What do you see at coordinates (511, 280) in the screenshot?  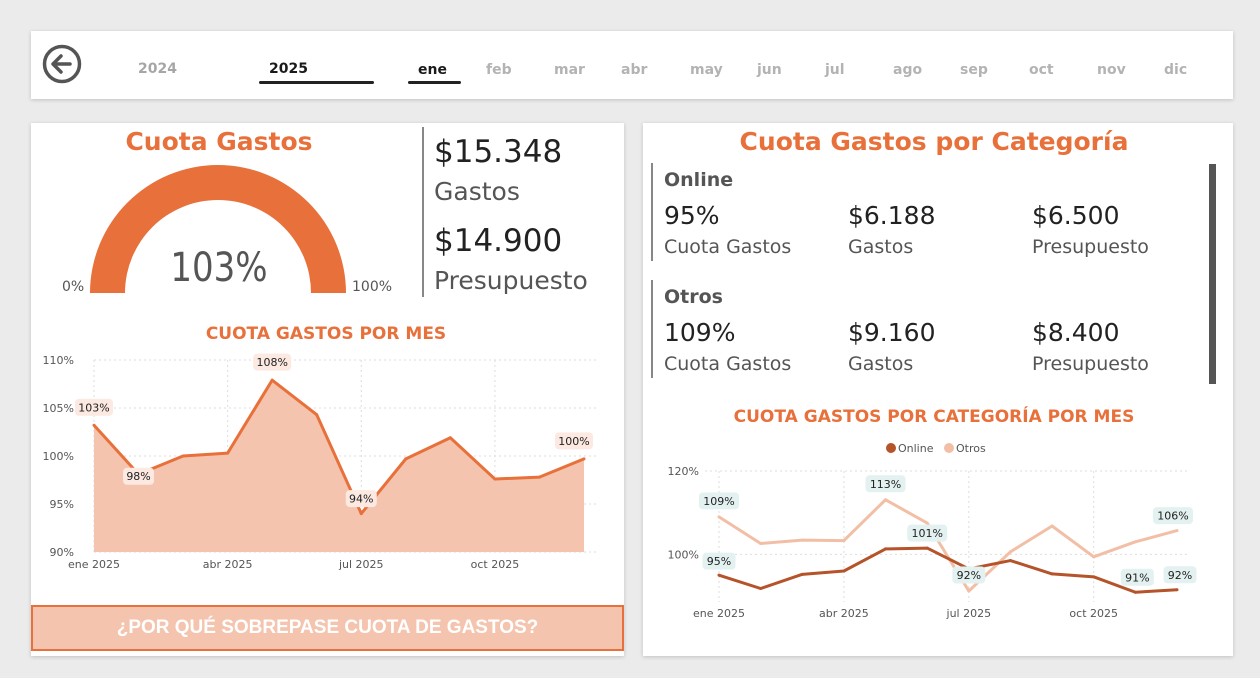 I see `presupuesto-label: Presupuesto` at bounding box center [511, 280].